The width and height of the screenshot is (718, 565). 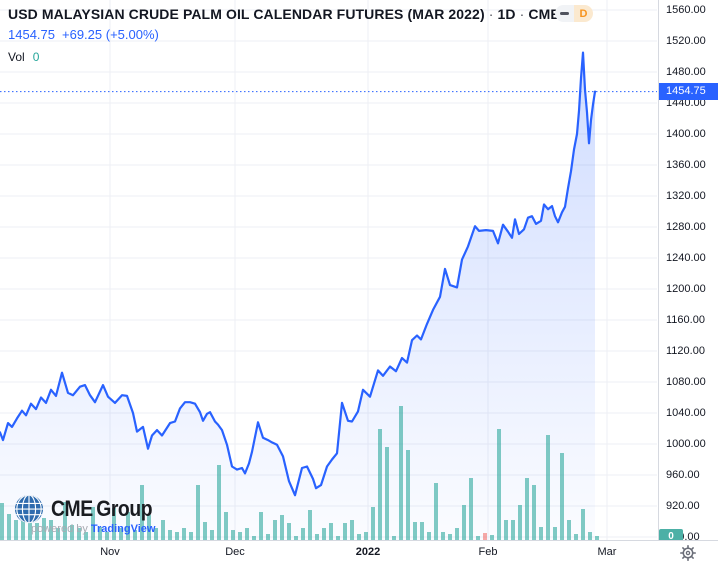 What do you see at coordinates (607, 552) in the screenshot?
I see `time-axis-label: Mar` at bounding box center [607, 552].